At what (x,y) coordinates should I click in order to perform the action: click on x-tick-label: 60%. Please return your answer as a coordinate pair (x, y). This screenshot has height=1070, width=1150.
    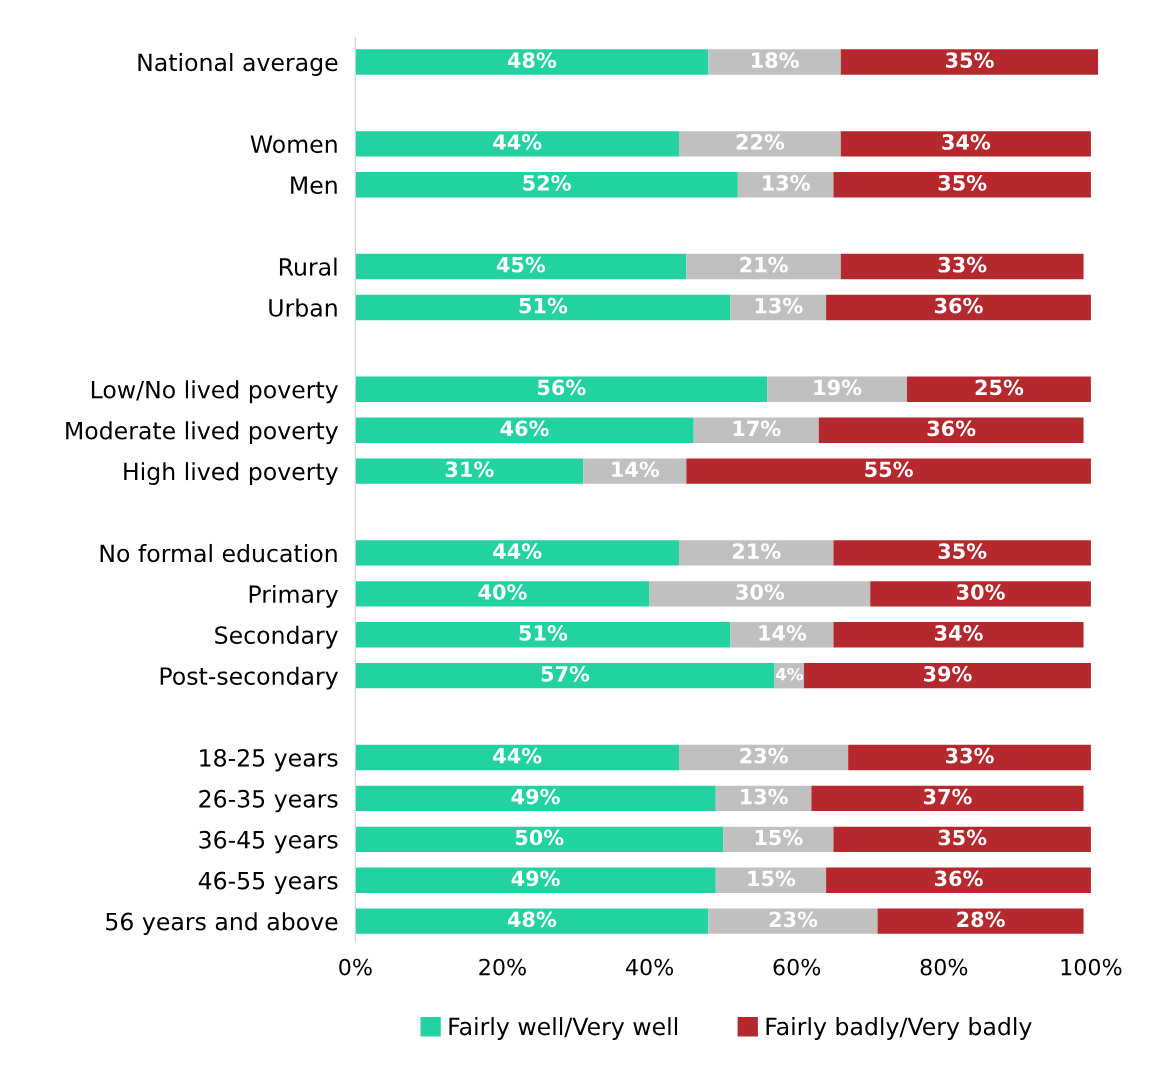
    Looking at the image, I should click on (797, 967).